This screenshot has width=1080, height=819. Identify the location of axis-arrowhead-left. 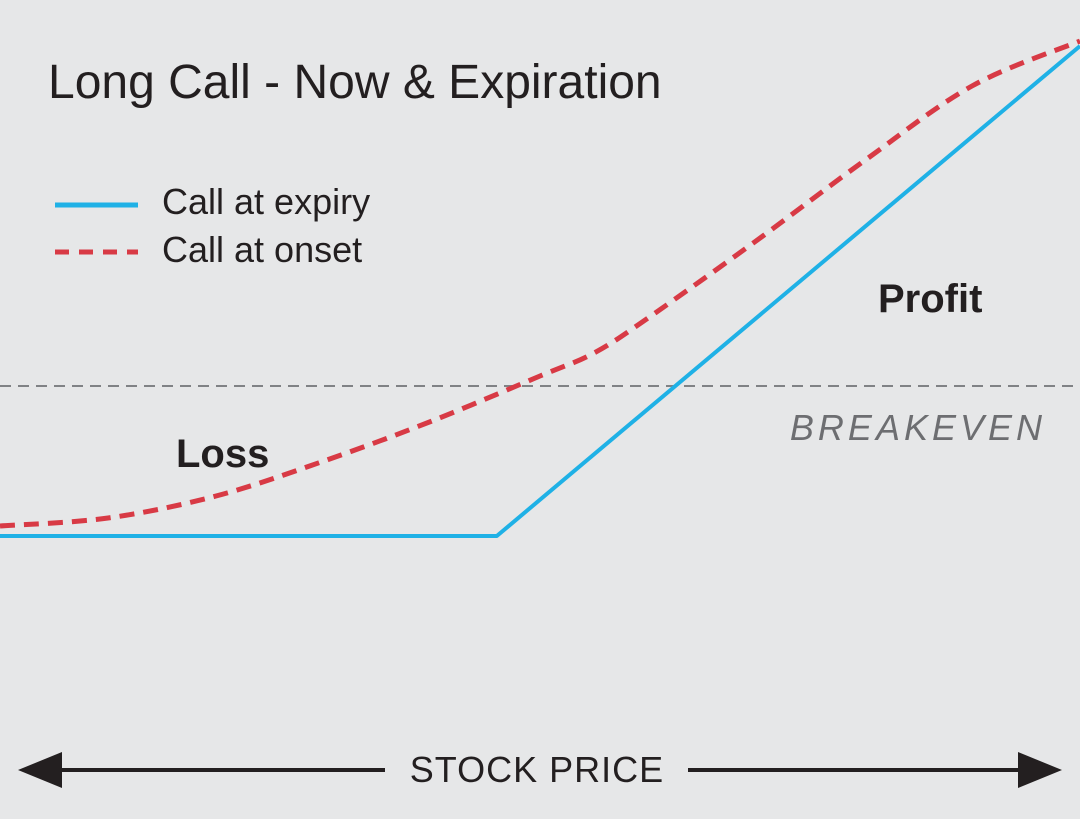
(40, 770).